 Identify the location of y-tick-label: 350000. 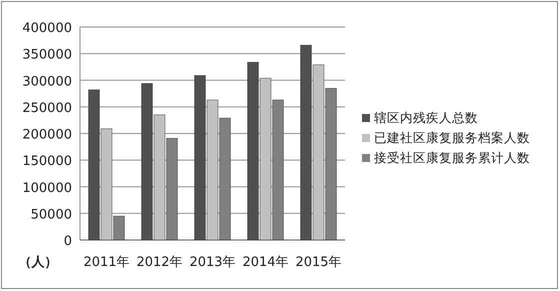
(47, 55).